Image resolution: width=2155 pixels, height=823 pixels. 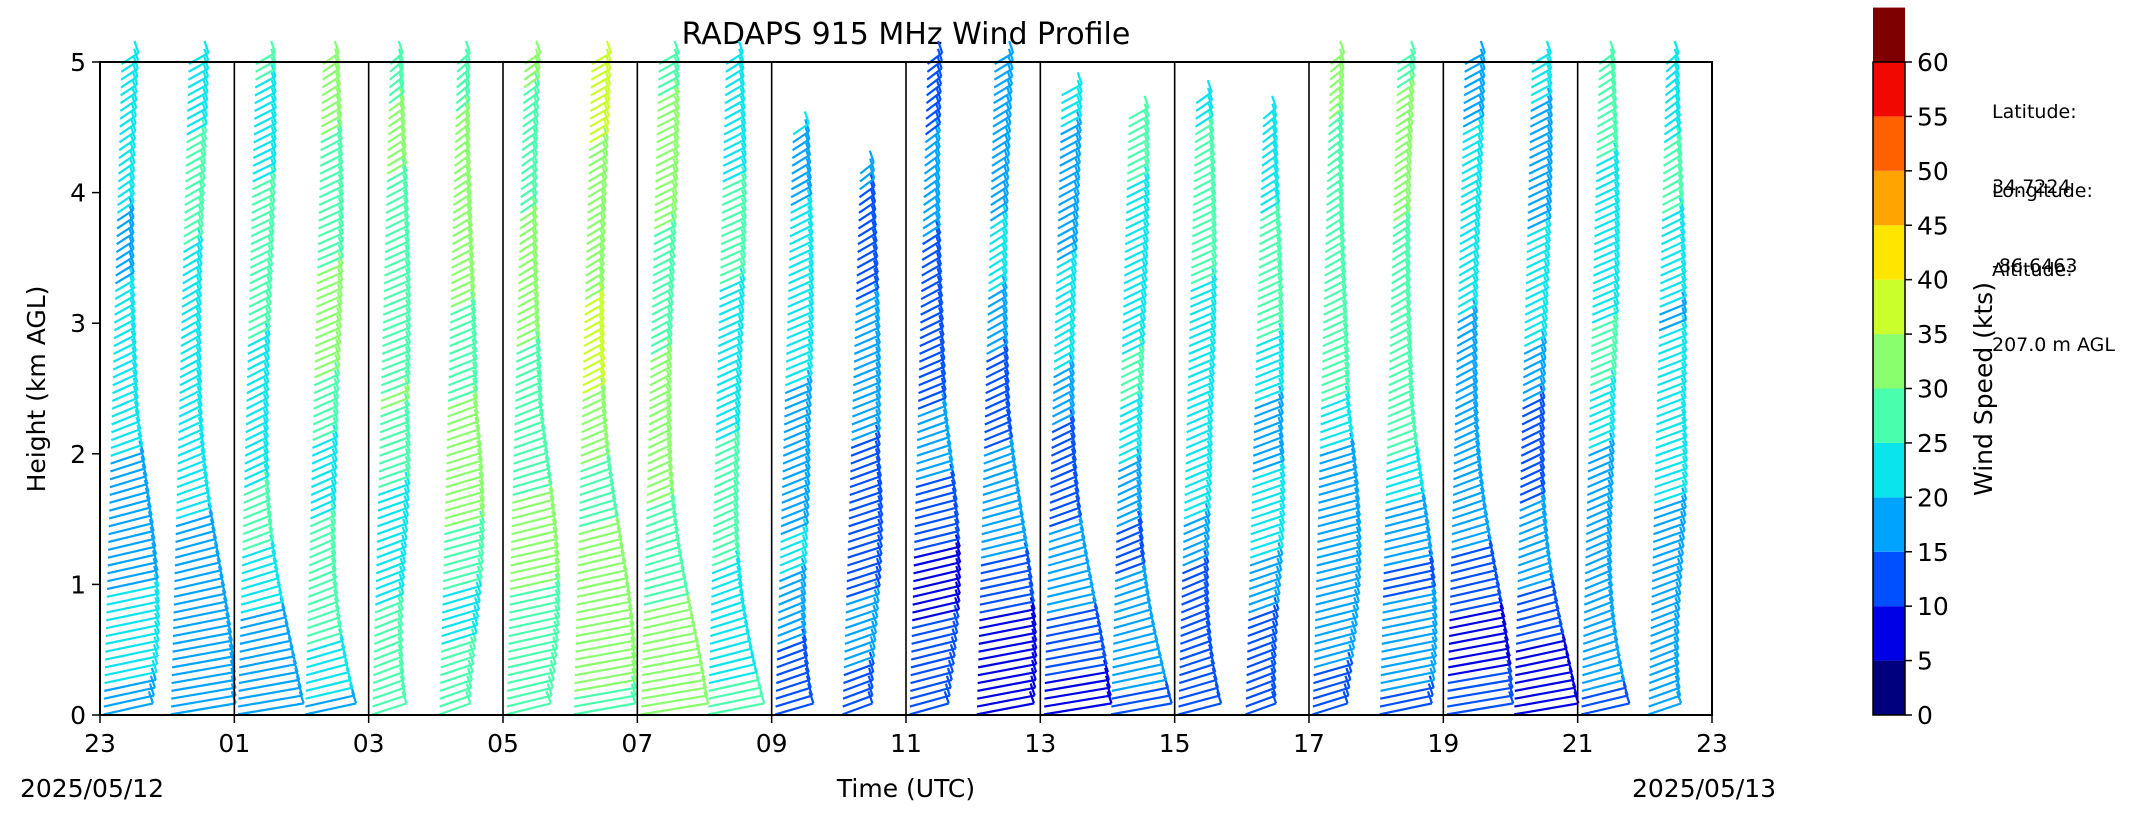 What do you see at coordinates (1933, 389) in the screenshot?
I see `colorbar-tick-label: 30` at bounding box center [1933, 389].